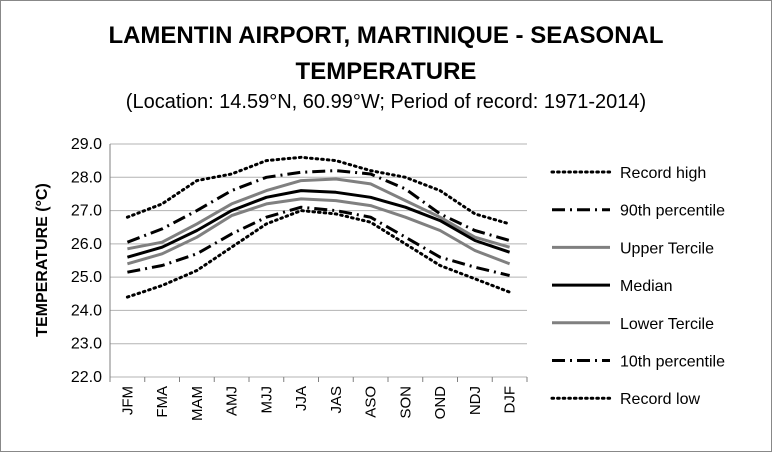  Describe the element at coordinates (232, 401) in the screenshot. I see `x-tick-label: AMJ` at that location.